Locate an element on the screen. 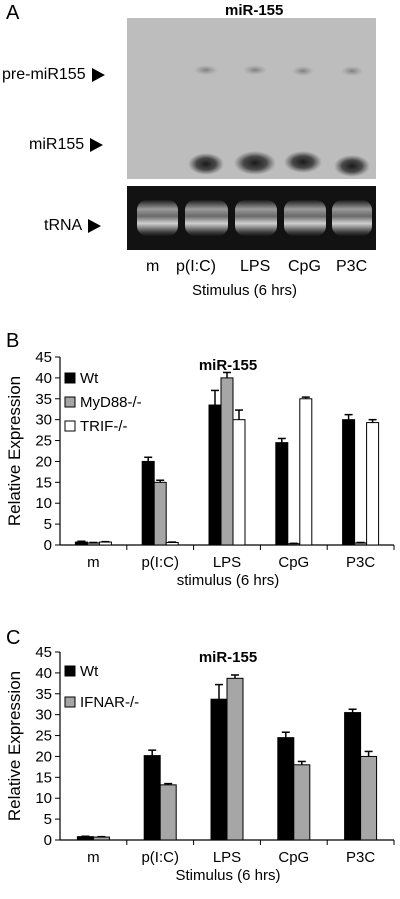 This screenshot has width=400, height=899. b-y-tick-label: 5 is located at coordinates (48, 524).